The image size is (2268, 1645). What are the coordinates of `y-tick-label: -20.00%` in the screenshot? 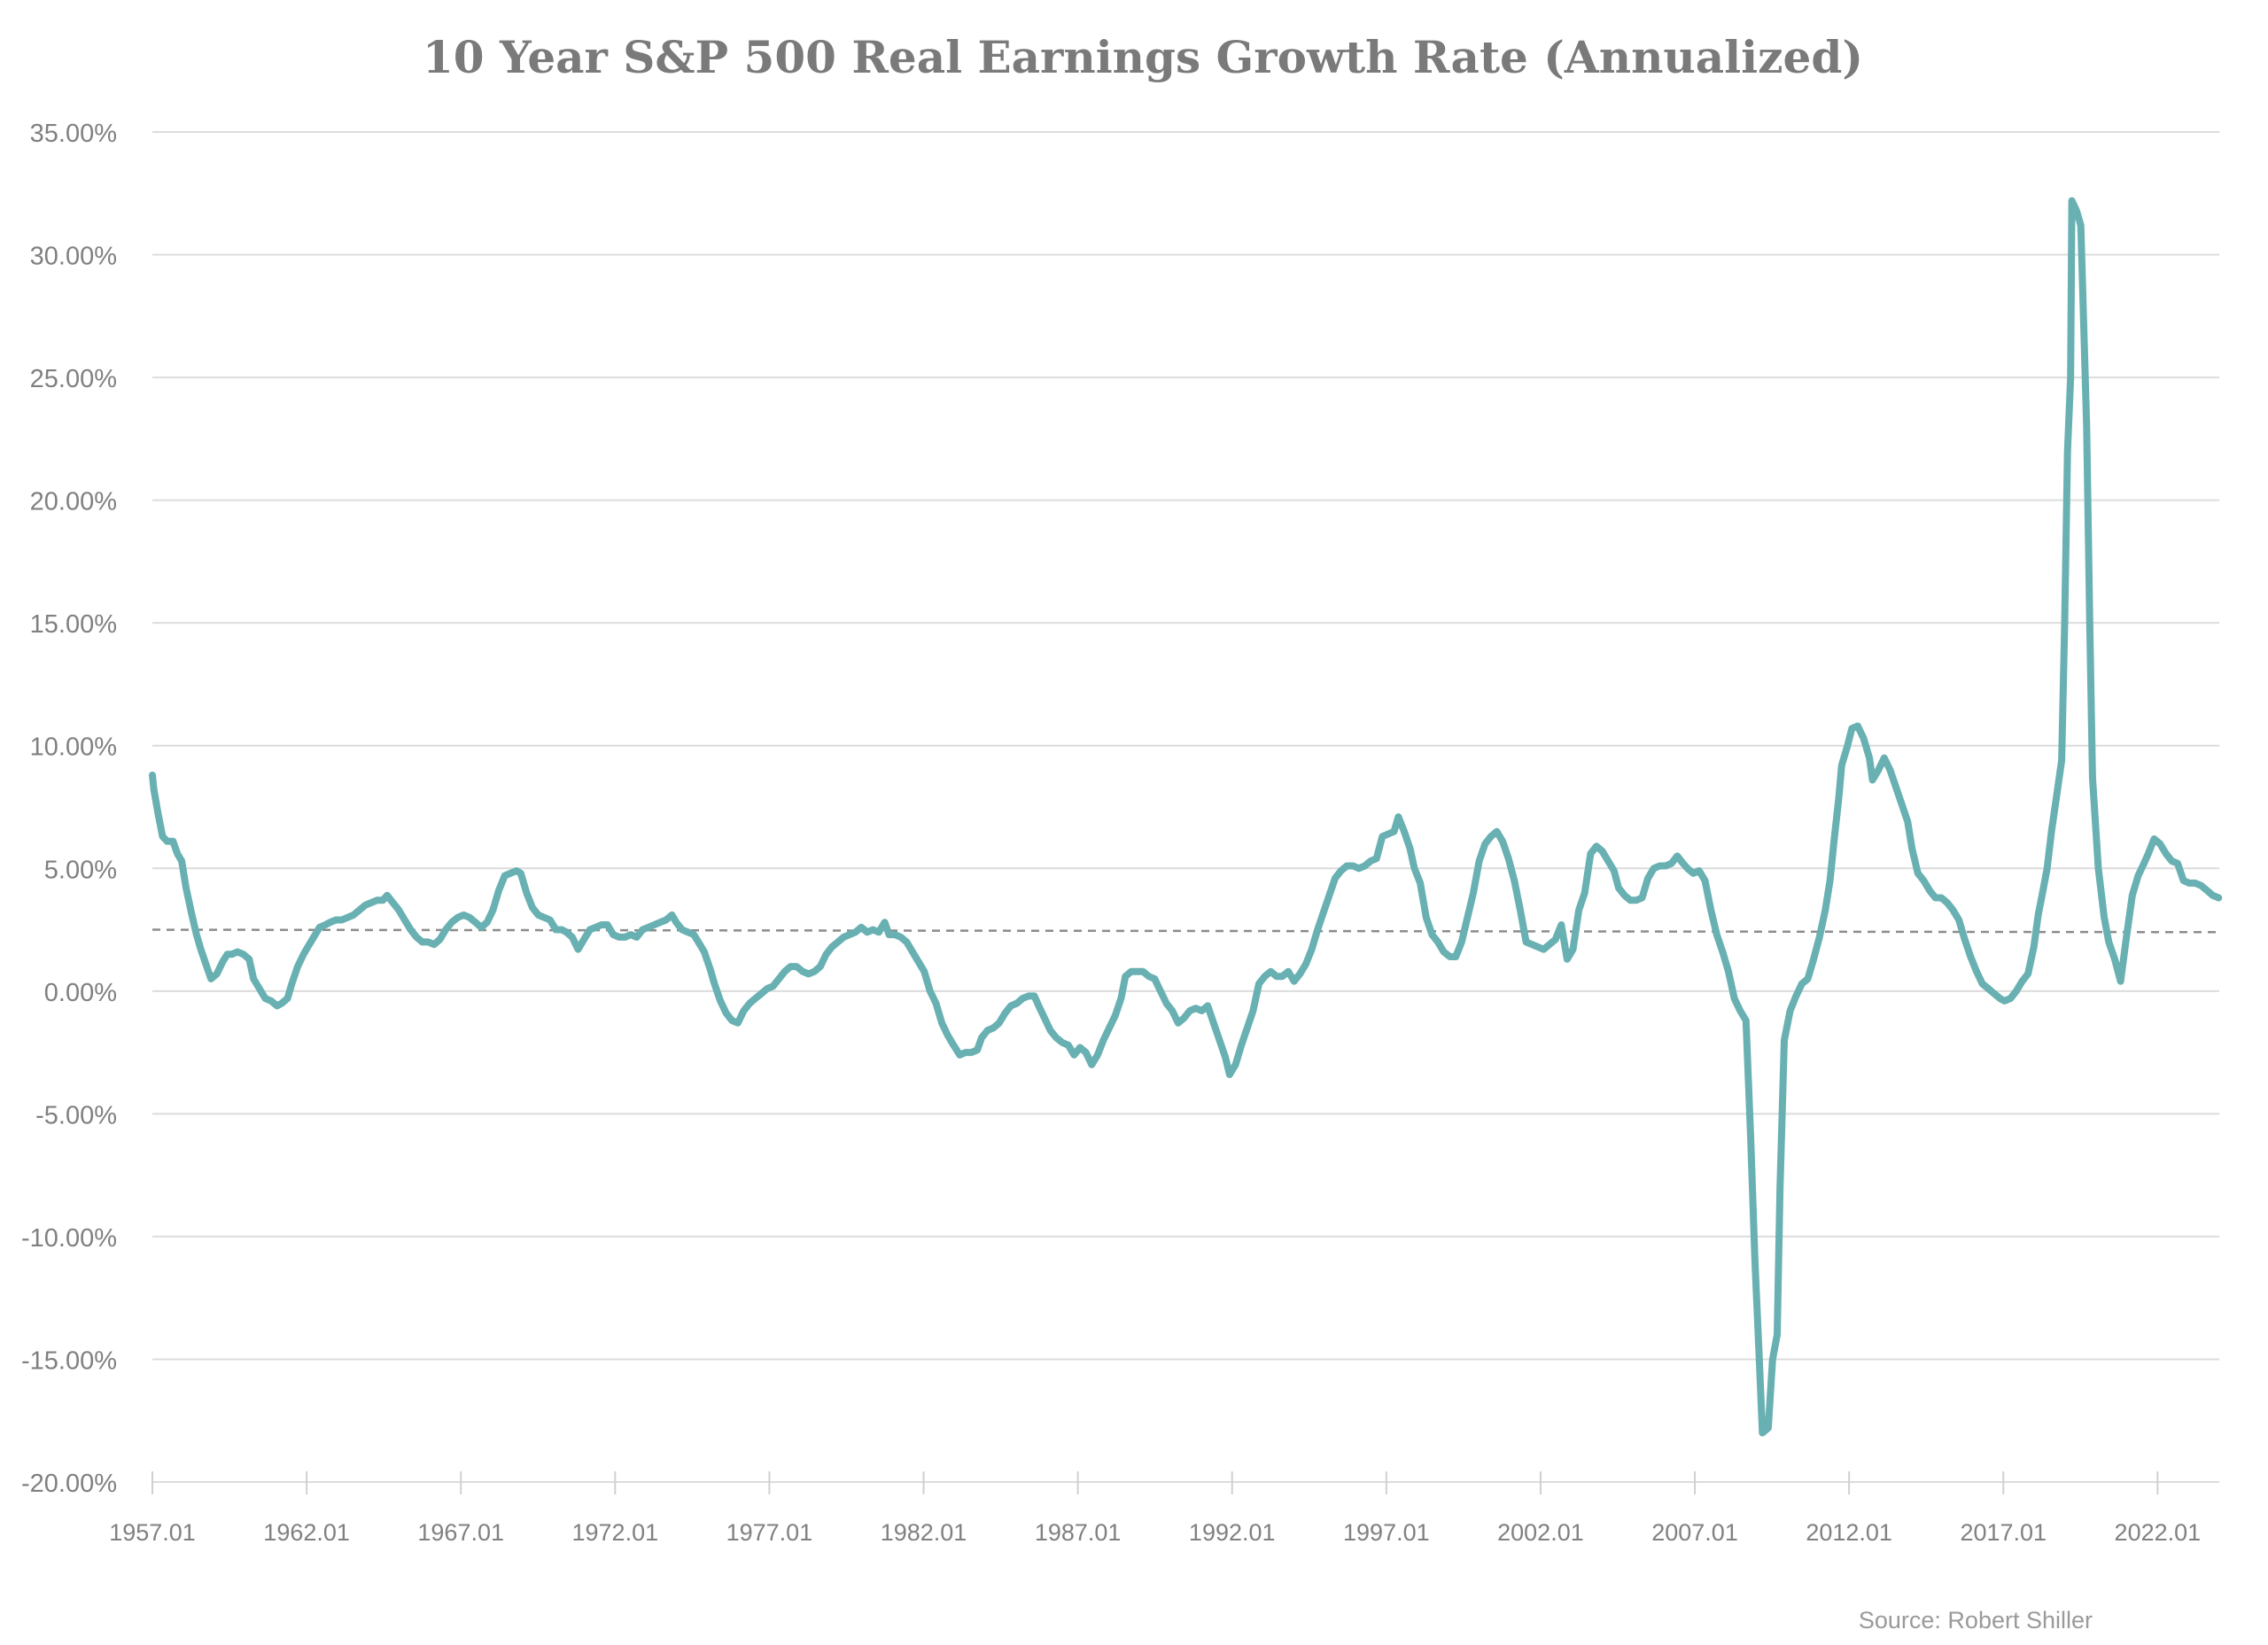 It's located at (69, 1484).